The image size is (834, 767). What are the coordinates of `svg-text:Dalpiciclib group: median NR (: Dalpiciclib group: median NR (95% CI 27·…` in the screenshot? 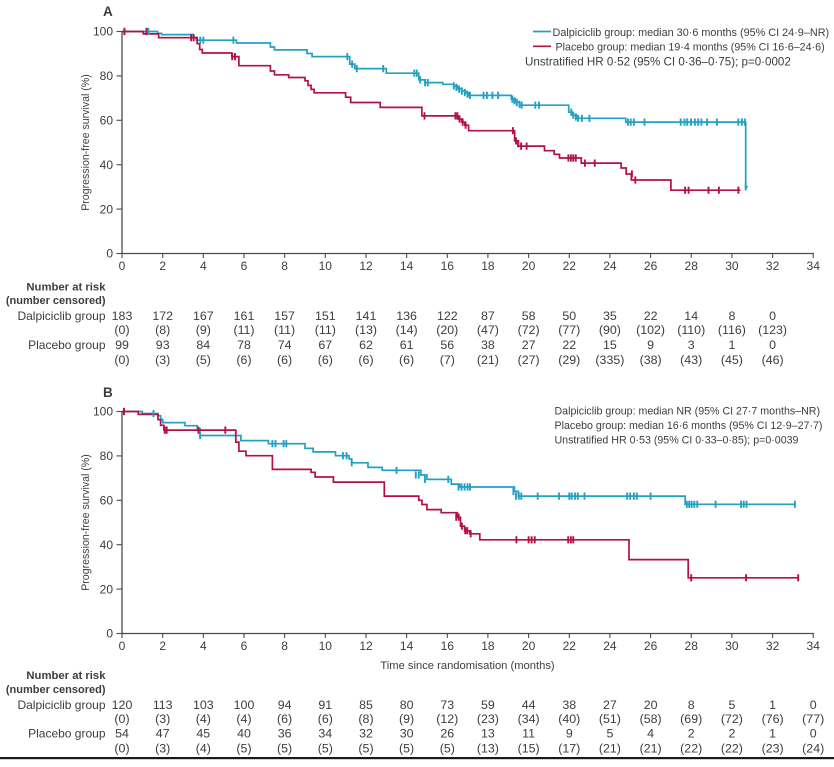 It's located at (688, 411).